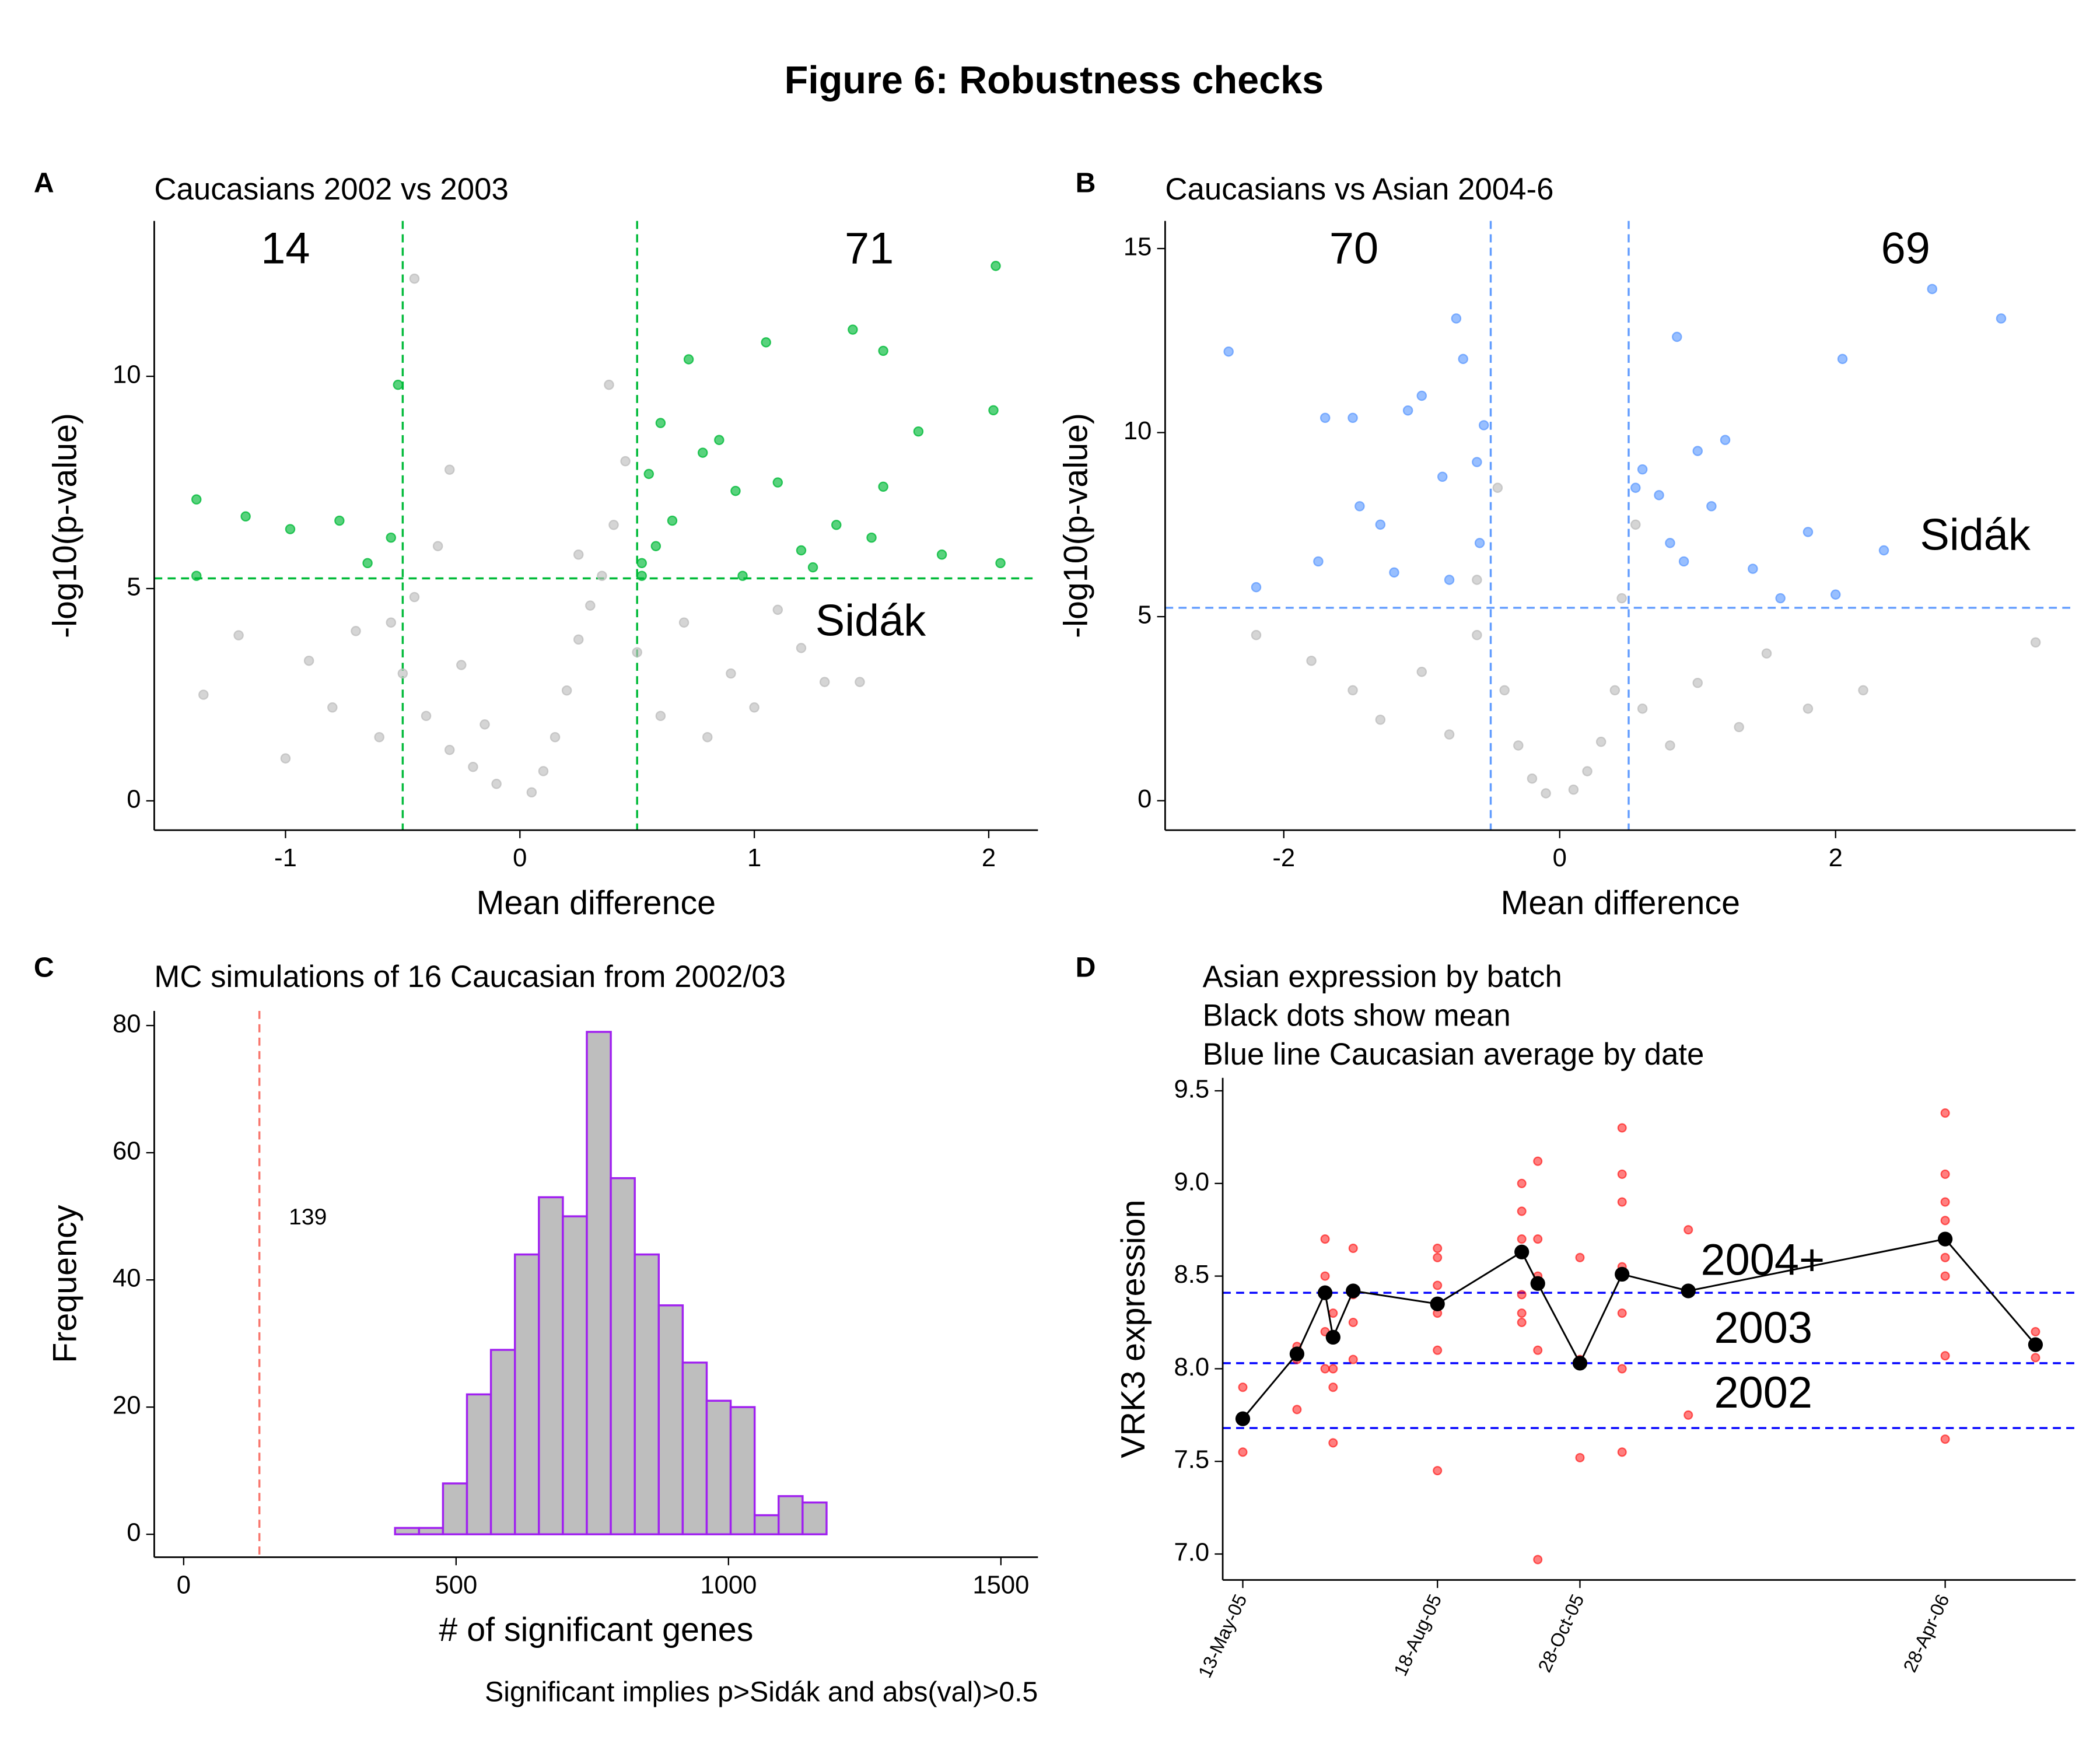 This screenshot has width=2100, height=1750. Describe the element at coordinates (1192, 1275) in the screenshot. I see `y-tick-label: 8.5` at that location.